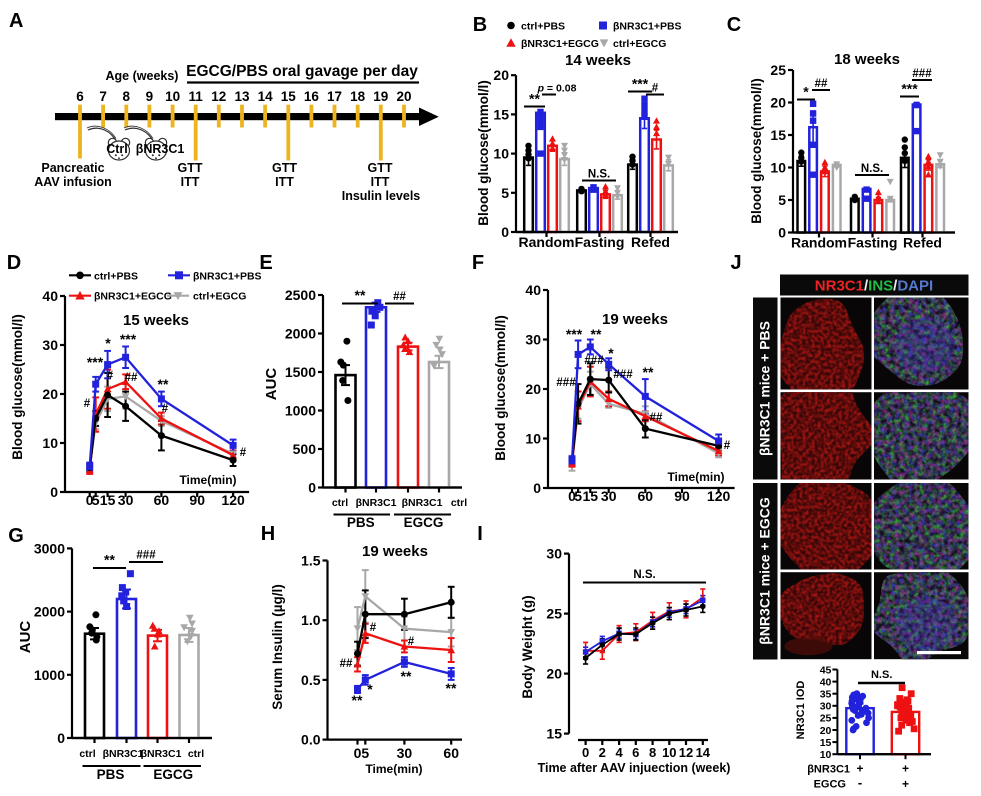 The height and width of the screenshot is (796, 981). Describe the element at coordinates (49, 548) in the screenshot. I see `svg-text: 3000` at that location.